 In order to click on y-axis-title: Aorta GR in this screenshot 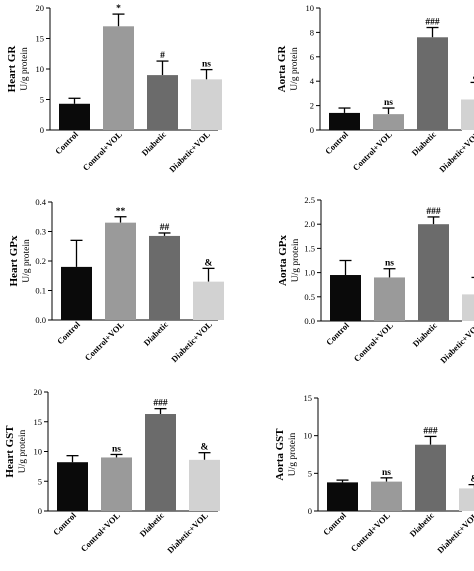, I will do `click(282, 69)`.